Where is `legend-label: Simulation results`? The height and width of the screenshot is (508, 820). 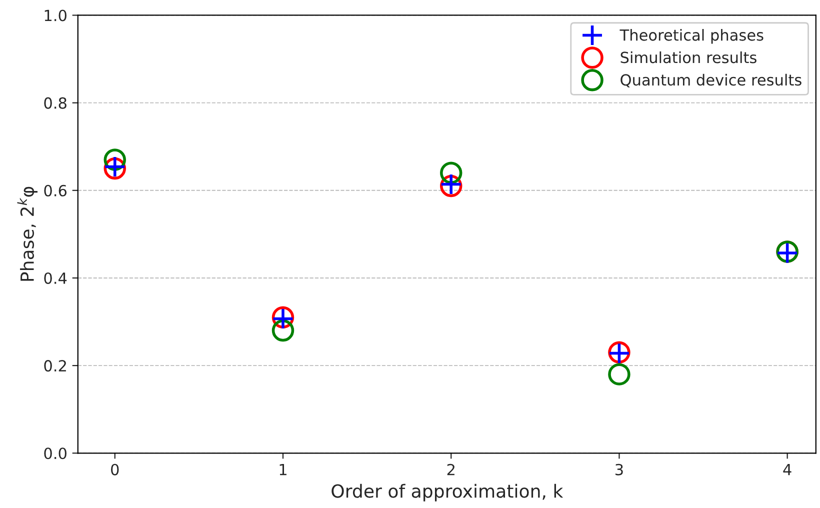 legend-label: Simulation results is located at coordinates (688, 57).